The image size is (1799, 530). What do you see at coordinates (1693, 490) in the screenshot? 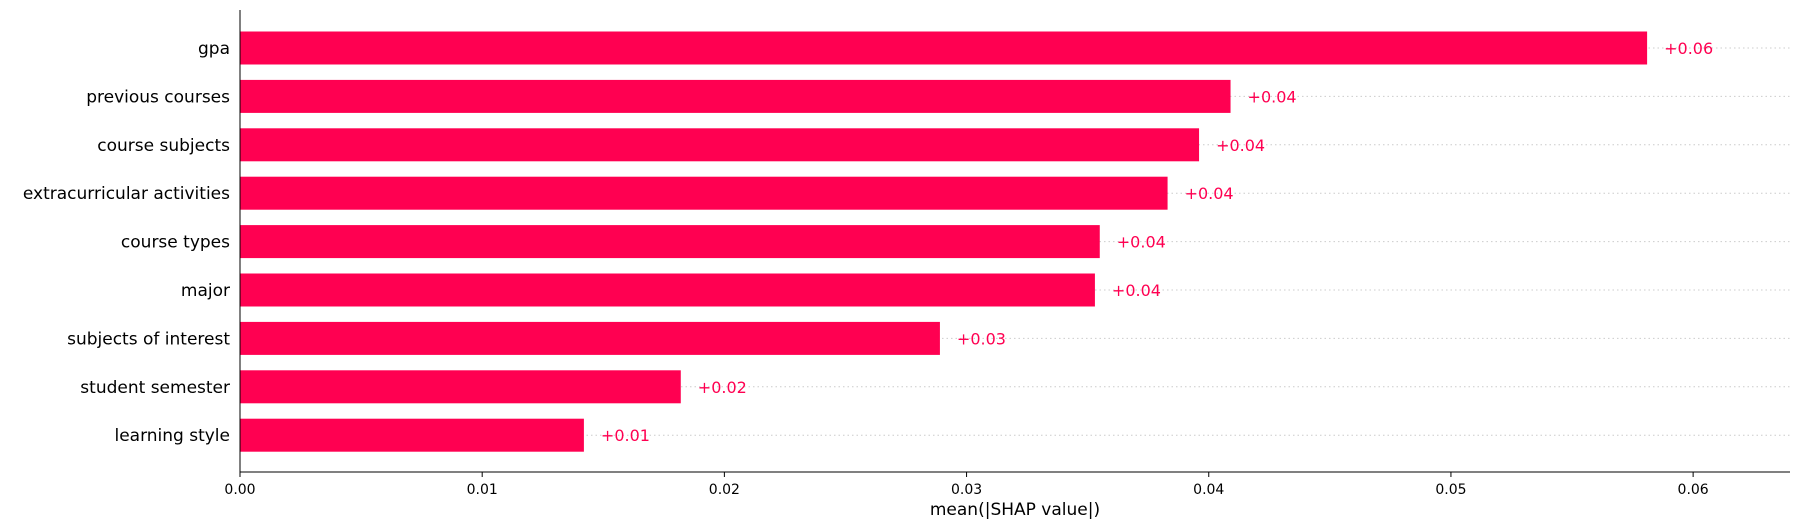
I see `x-tick-label: 0.06` at bounding box center [1693, 490].